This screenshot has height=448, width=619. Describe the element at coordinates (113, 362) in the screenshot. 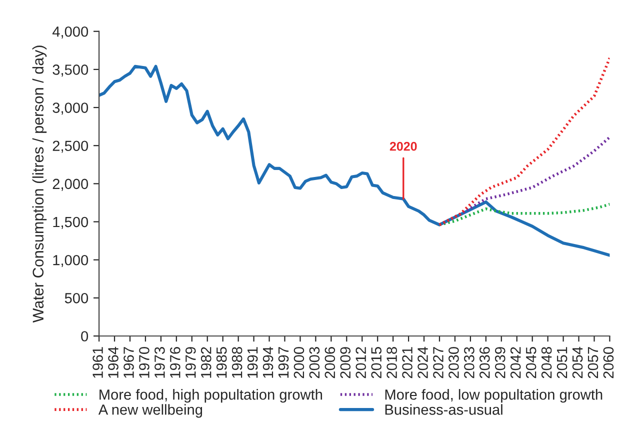

I see `x-tick-label: 1964` at that location.